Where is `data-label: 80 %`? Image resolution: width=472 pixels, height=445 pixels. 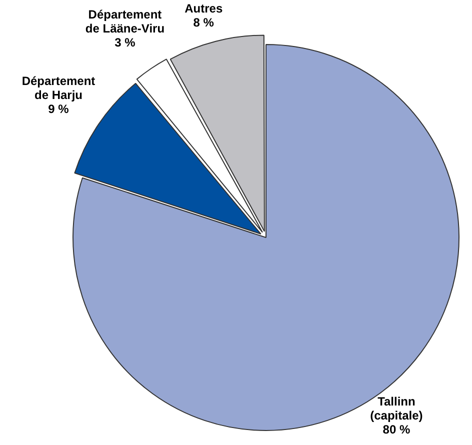
data-label: 80 % is located at coordinates (396, 429).